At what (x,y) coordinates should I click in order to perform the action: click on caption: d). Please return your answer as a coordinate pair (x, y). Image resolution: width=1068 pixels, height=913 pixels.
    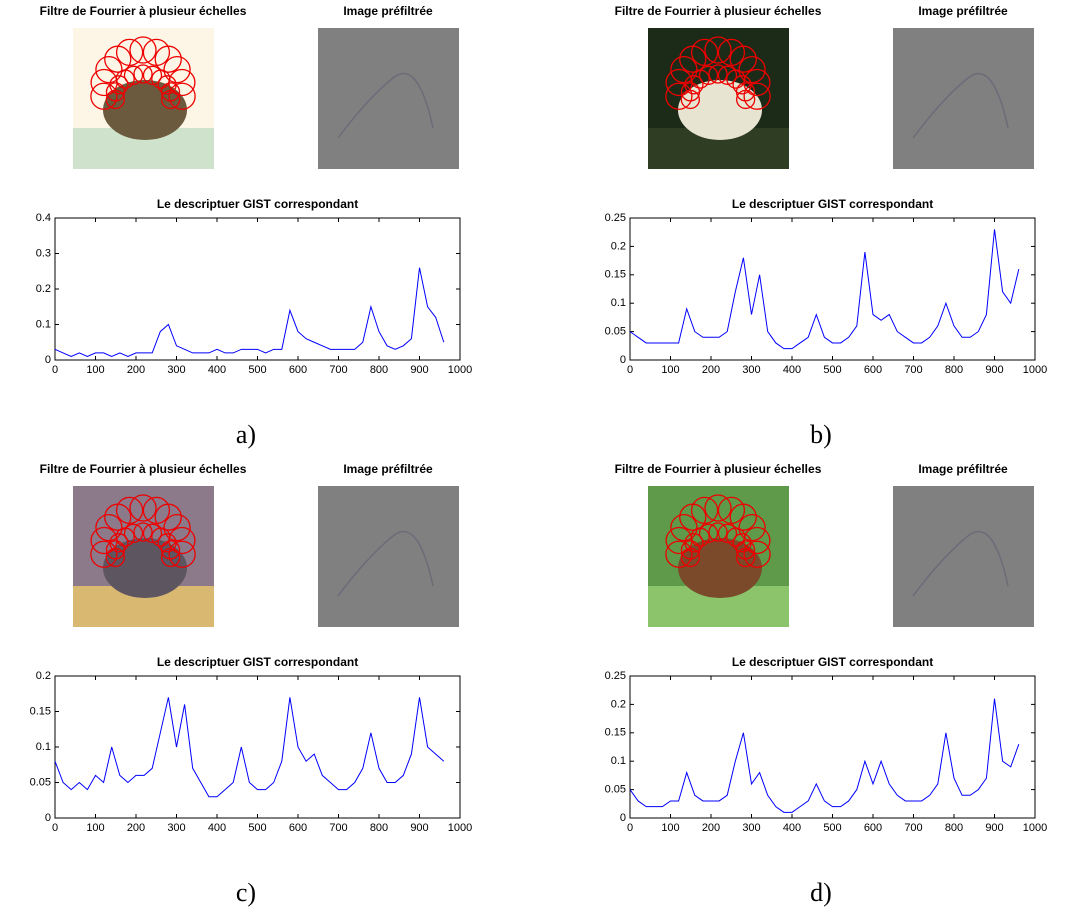
    Looking at the image, I should click on (821, 892).